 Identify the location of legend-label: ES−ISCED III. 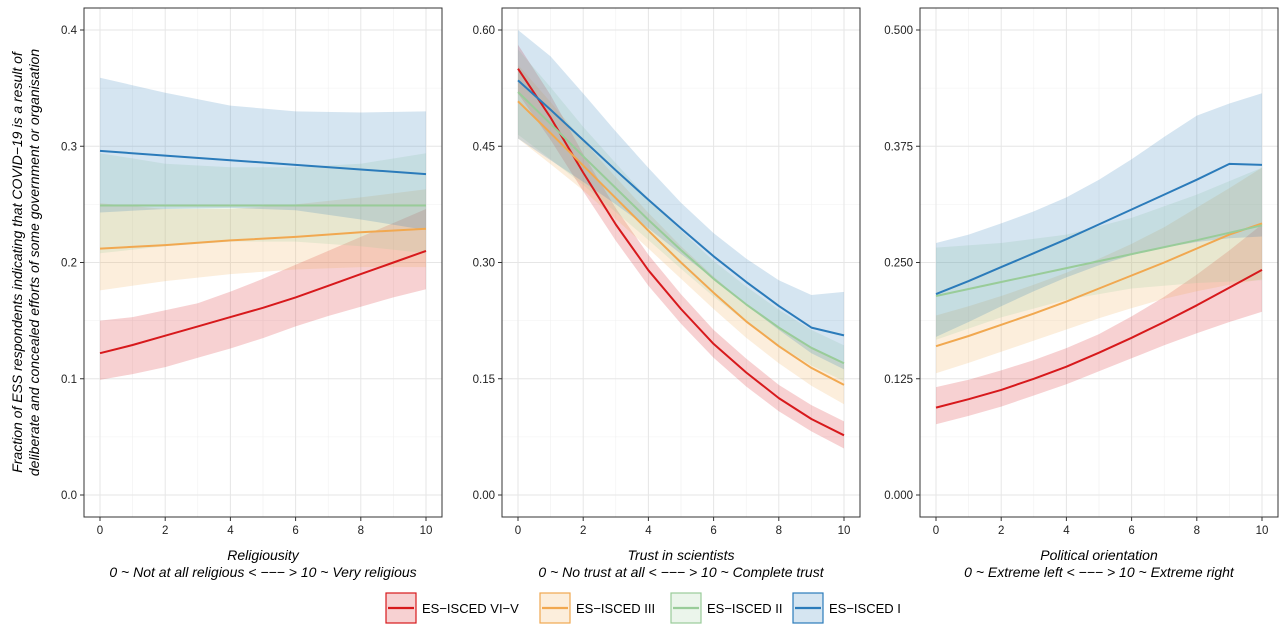
(615, 608).